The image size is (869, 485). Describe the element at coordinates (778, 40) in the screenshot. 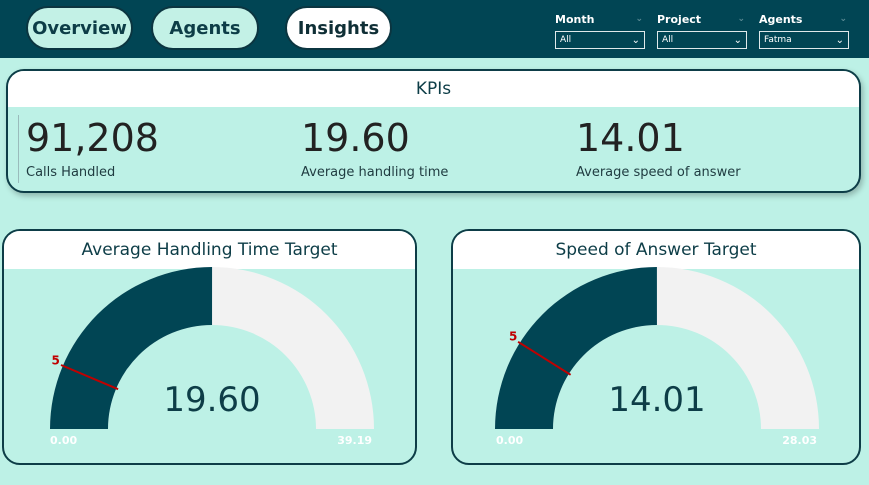

I see `agents-select-value: Fatma` at that location.